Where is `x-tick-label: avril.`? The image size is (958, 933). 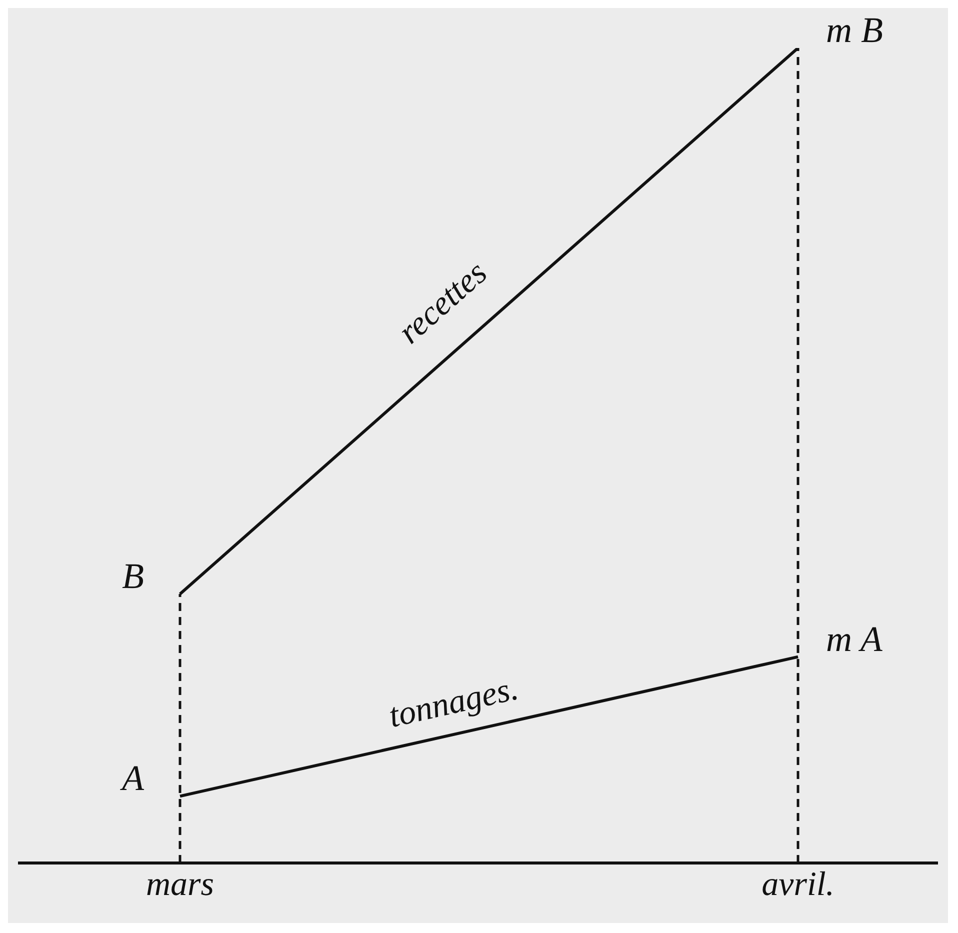 x-tick-label: avril. is located at coordinates (798, 885).